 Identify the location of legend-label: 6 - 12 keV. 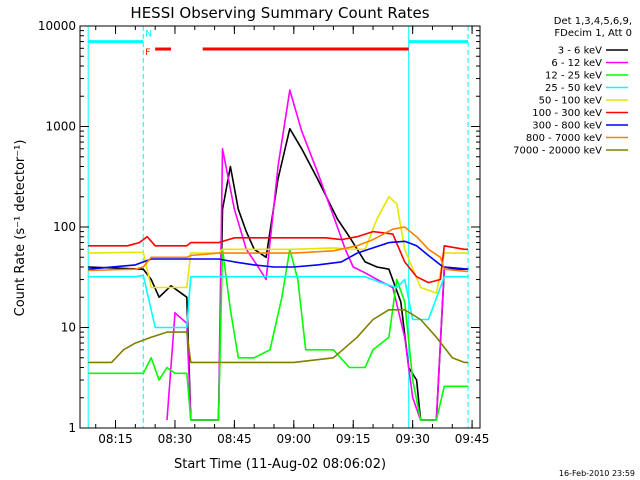
(576, 63).